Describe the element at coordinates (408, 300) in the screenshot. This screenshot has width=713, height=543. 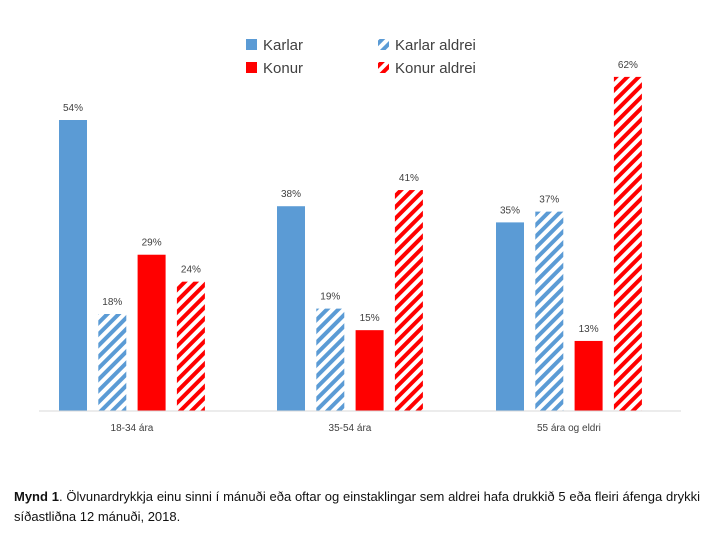
I see `bar-konur-aldrei-35-54-ára` at that location.